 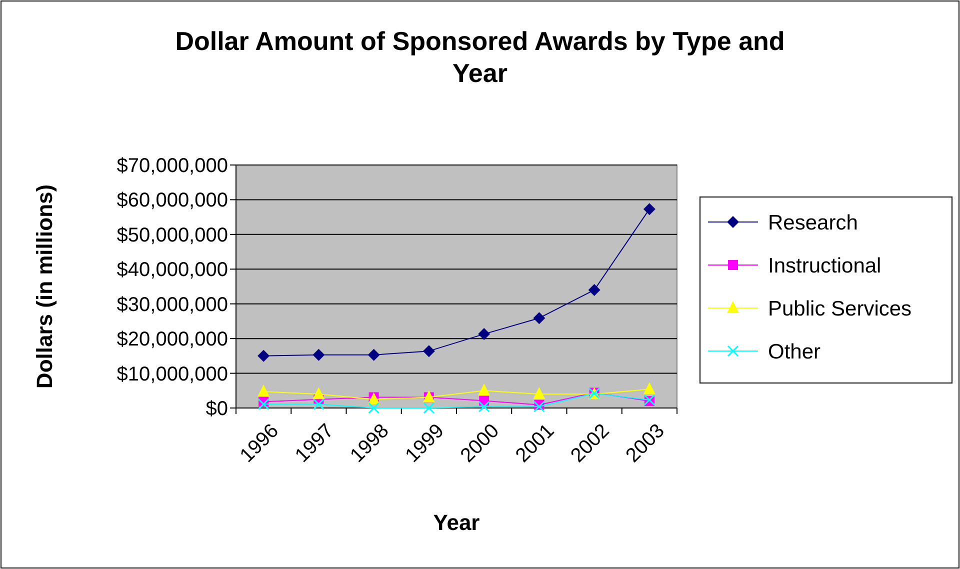 What do you see at coordinates (172, 166) in the screenshot?
I see `y-tick-label: $70,000,000` at bounding box center [172, 166].